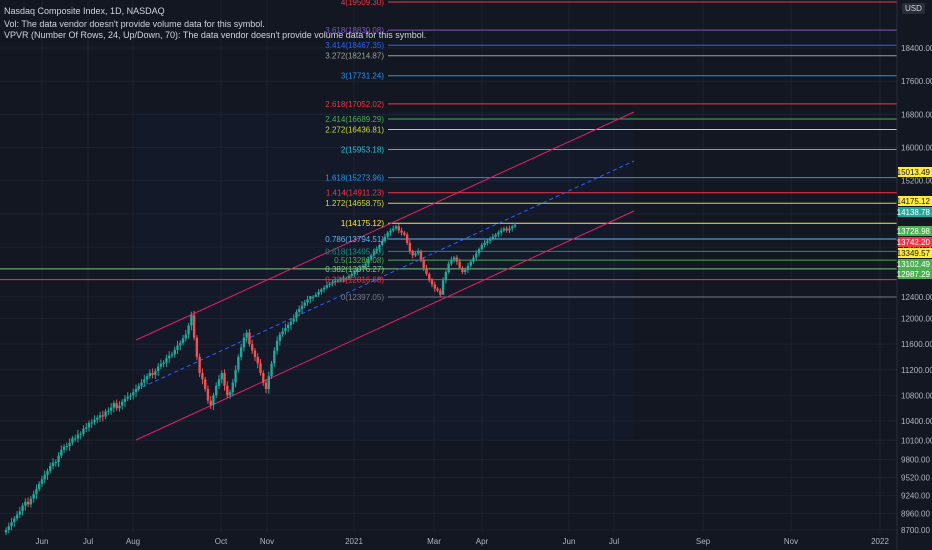 The image size is (932, 550). What do you see at coordinates (916, 114) in the screenshot?
I see `price-tick-label: 16800.00` at bounding box center [916, 114].